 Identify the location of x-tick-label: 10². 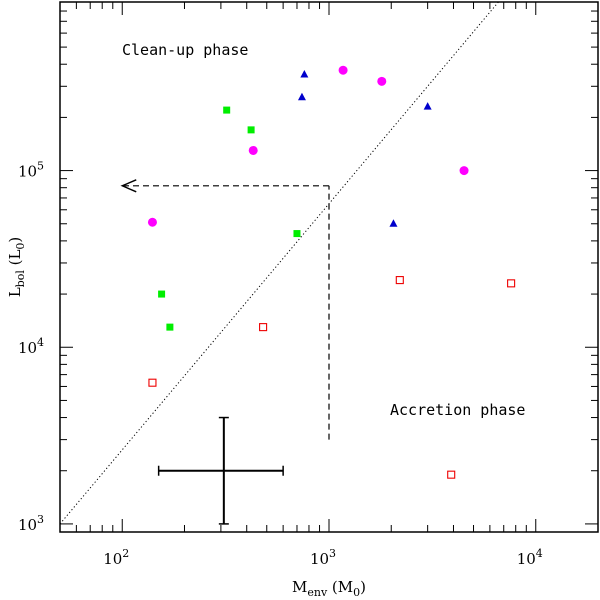
(116, 557).